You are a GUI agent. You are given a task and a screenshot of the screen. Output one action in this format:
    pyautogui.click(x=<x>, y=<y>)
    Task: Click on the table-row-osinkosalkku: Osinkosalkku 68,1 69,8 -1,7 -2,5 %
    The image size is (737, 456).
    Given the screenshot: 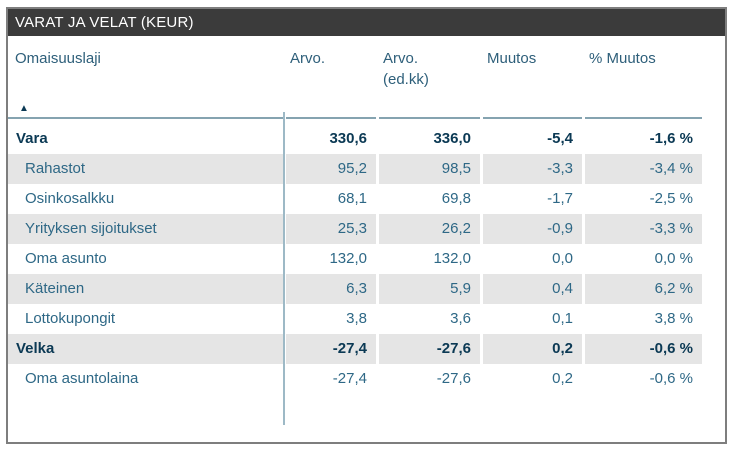 What is the action you would take?
    pyautogui.click(x=366, y=199)
    